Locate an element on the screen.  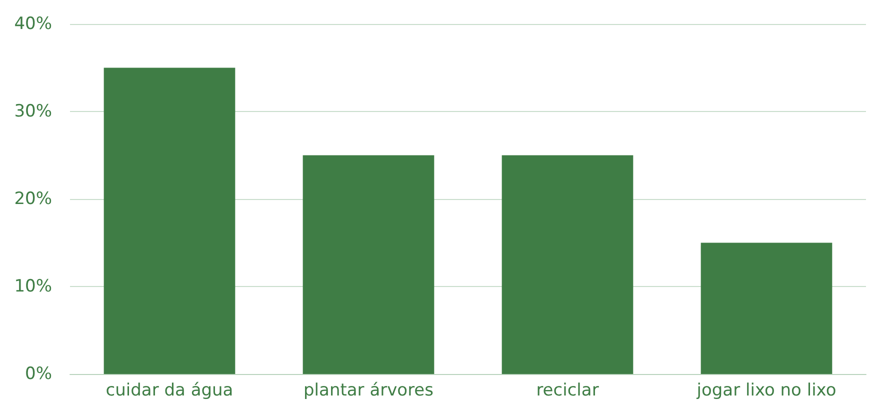
y-tick-label: 20% is located at coordinates (33, 199).